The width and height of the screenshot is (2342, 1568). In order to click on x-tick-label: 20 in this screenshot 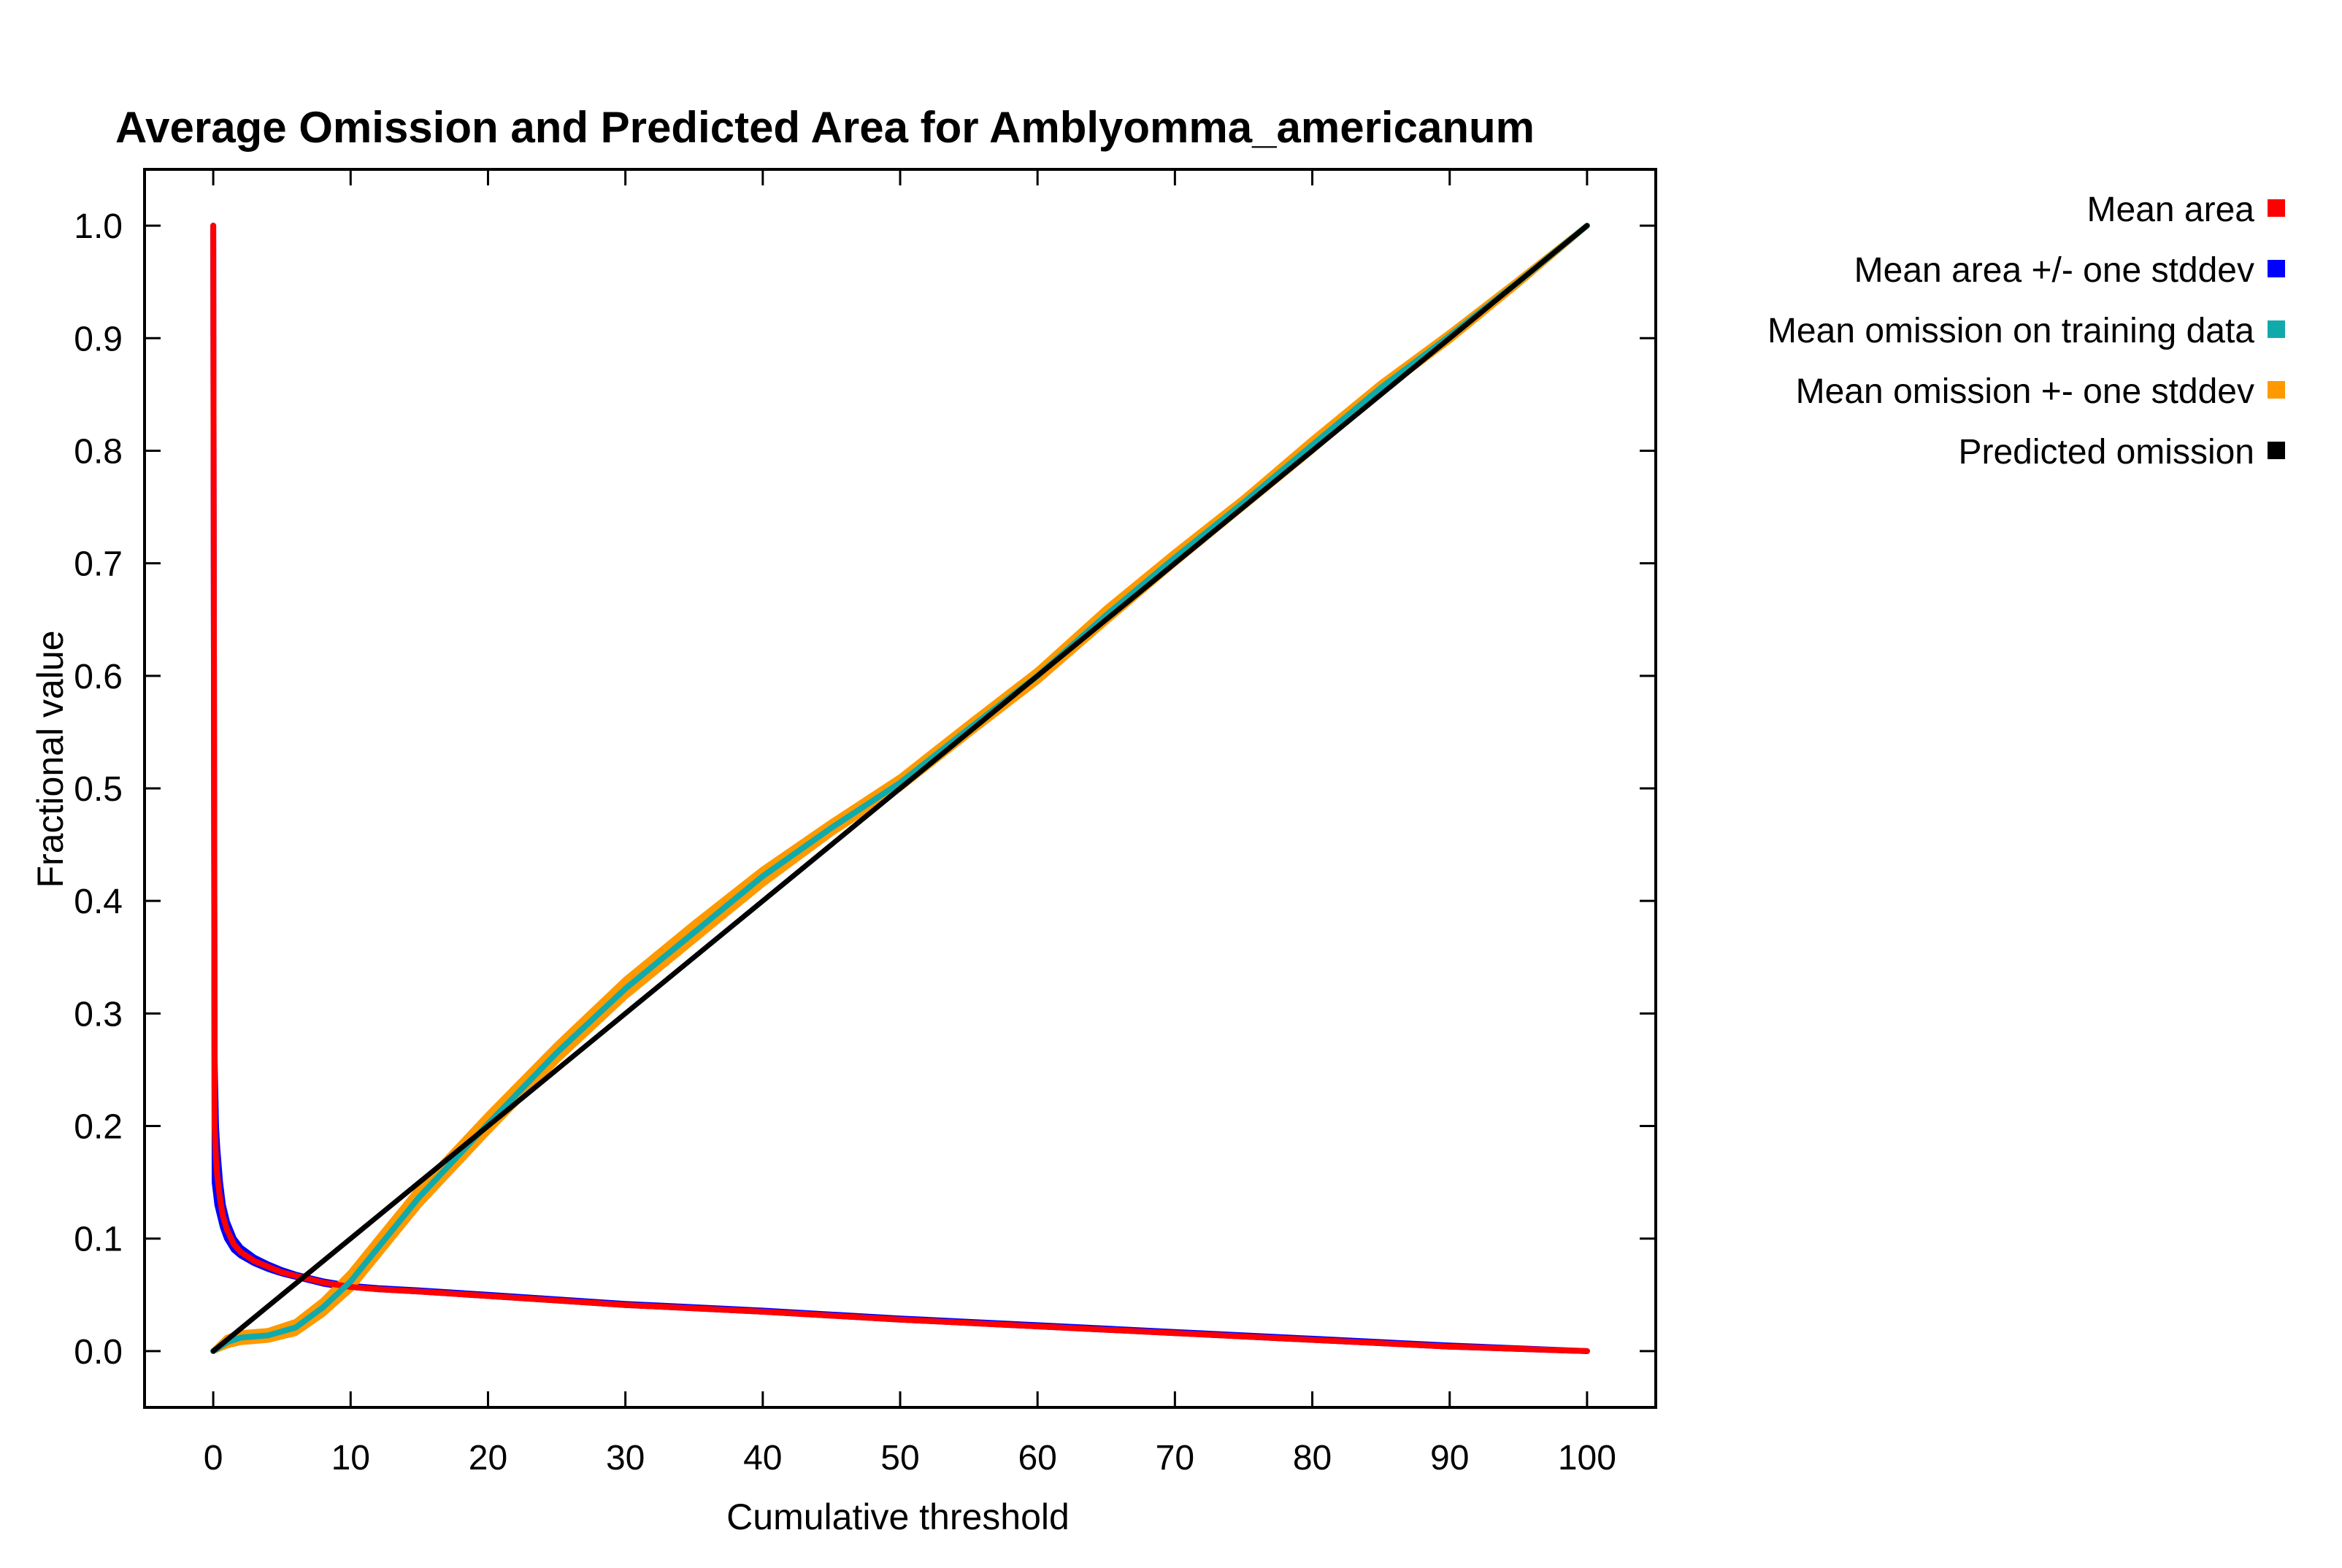, I will do `click(488, 1458)`.